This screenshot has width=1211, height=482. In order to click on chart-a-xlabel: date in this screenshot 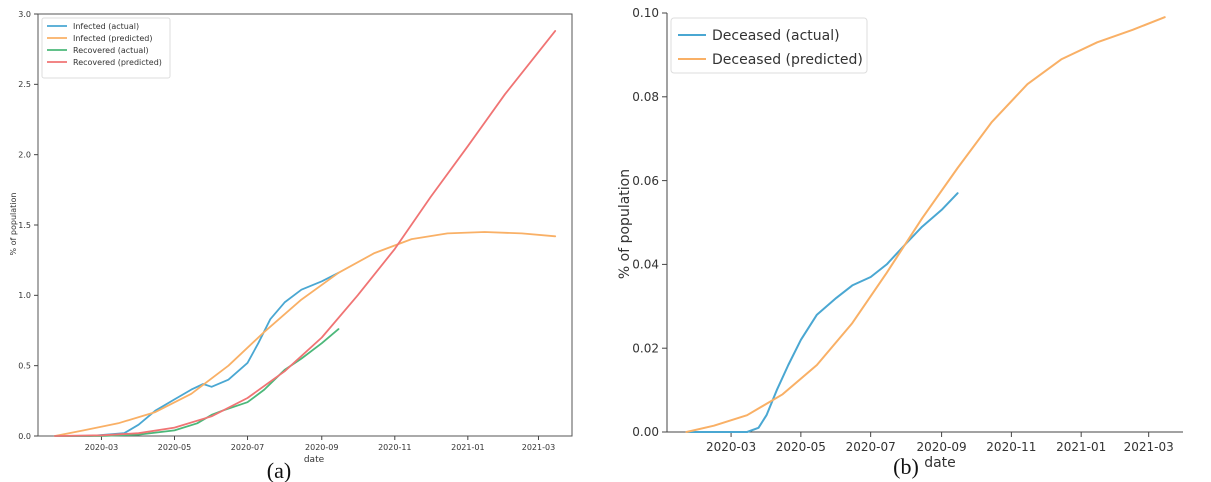, I will do `click(314, 460)`.